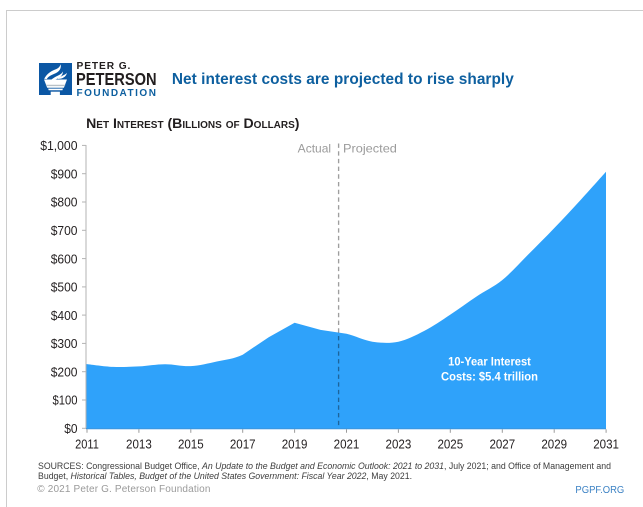  What do you see at coordinates (399, 444) in the screenshot?
I see `svg-text: 2023` at bounding box center [399, 444].